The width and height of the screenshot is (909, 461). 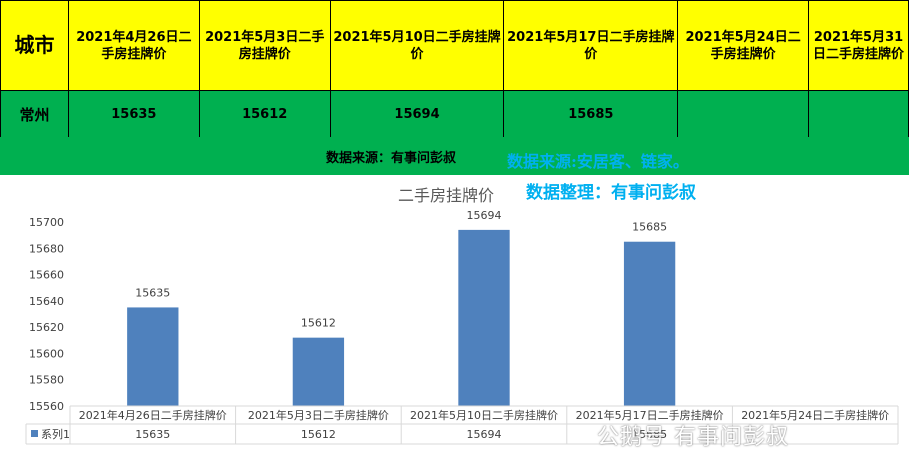 What do you see at coordinates (152, 292) in the screenshot?
I see `data-label: 15635` at bounding box center [152, 292].